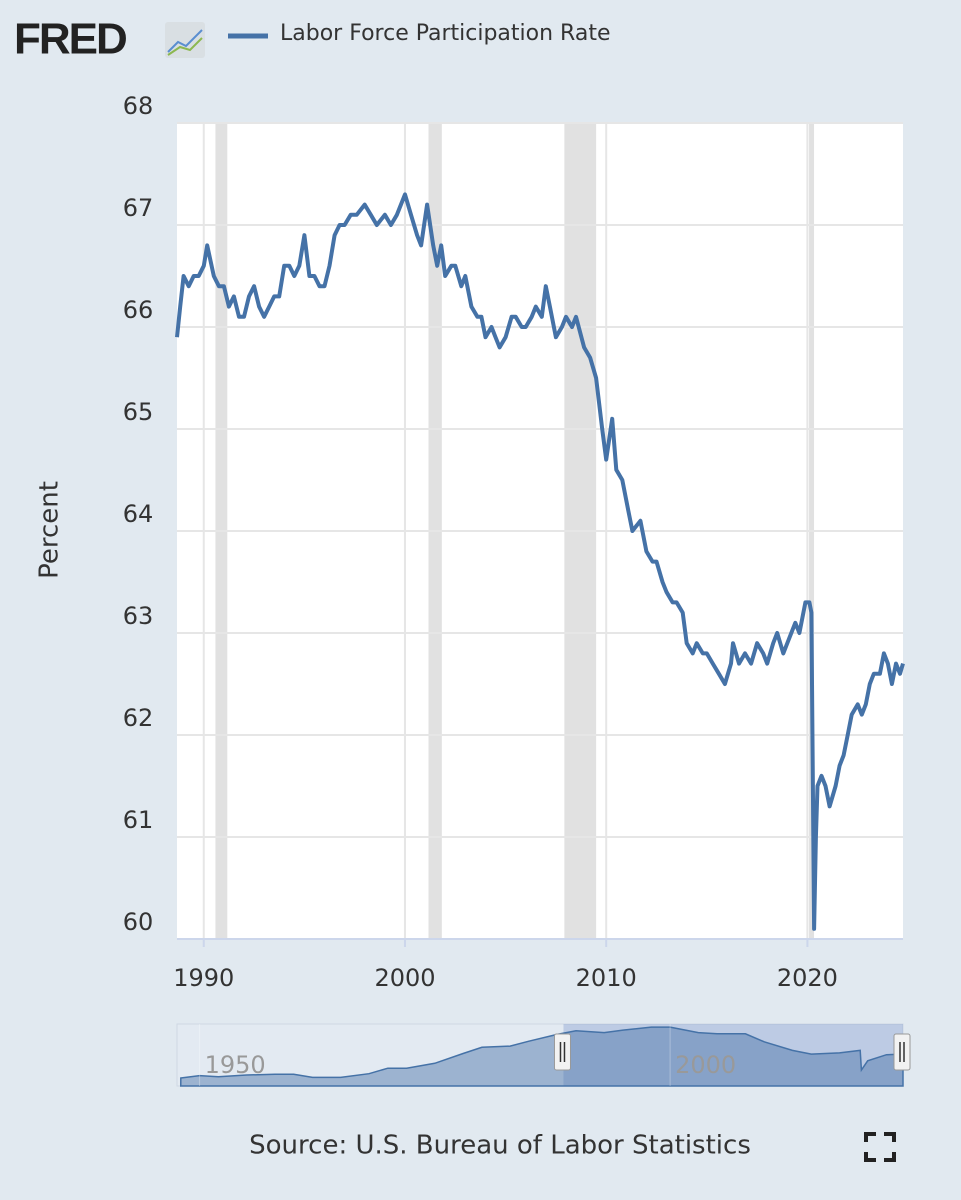 The height and width of the screenshot is (1200, 961). I want to click on logo: FRED, so click(70, 39).